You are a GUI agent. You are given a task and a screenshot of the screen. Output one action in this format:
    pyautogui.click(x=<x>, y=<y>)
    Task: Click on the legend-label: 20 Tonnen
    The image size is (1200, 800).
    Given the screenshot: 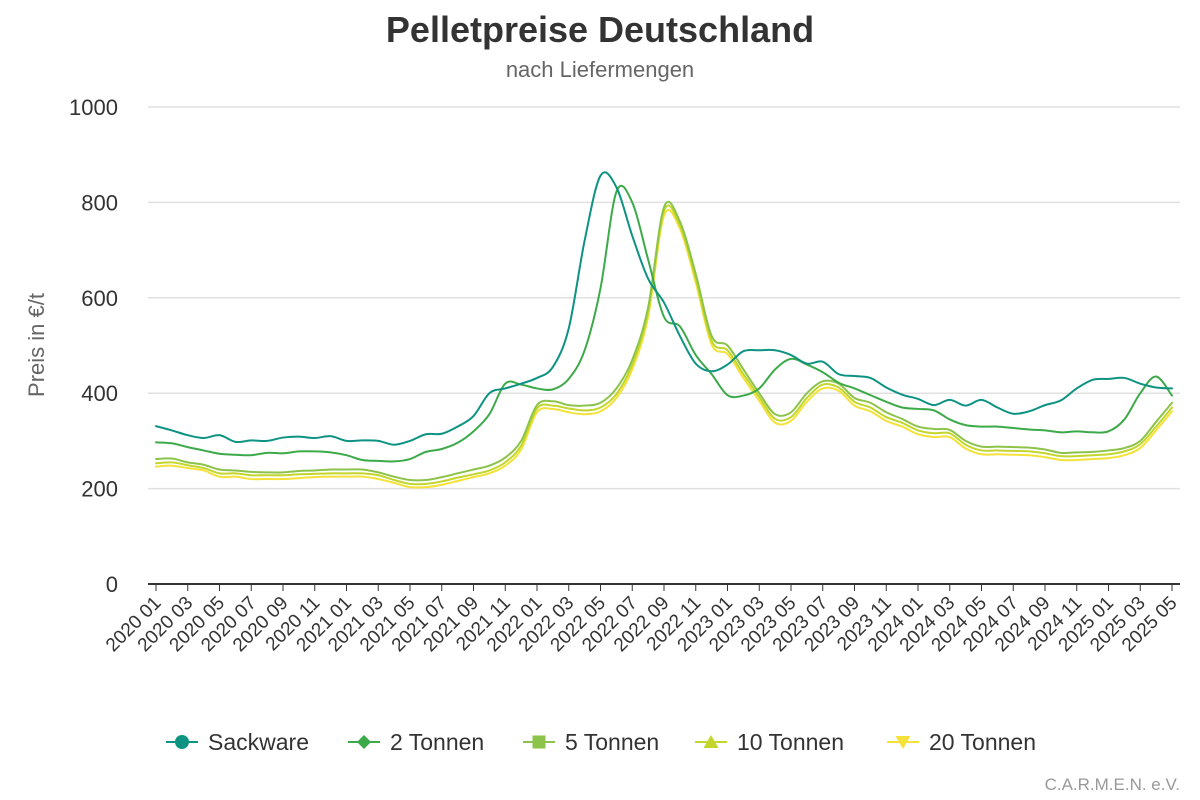 What is the action you would take?
    pyautogui.click(x=982, y=742)
    